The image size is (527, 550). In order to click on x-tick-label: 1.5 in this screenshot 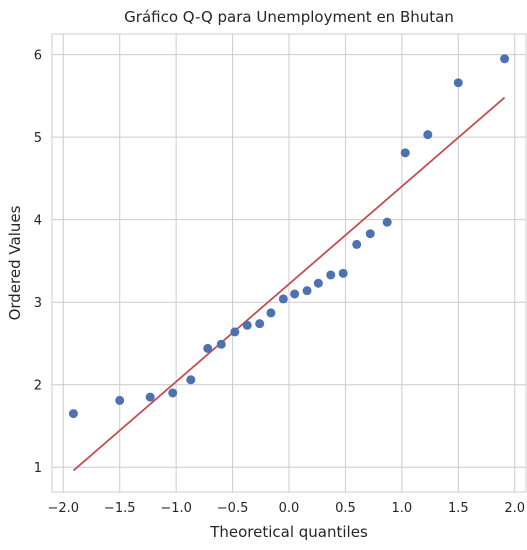, I will do `click(458, 508)`.